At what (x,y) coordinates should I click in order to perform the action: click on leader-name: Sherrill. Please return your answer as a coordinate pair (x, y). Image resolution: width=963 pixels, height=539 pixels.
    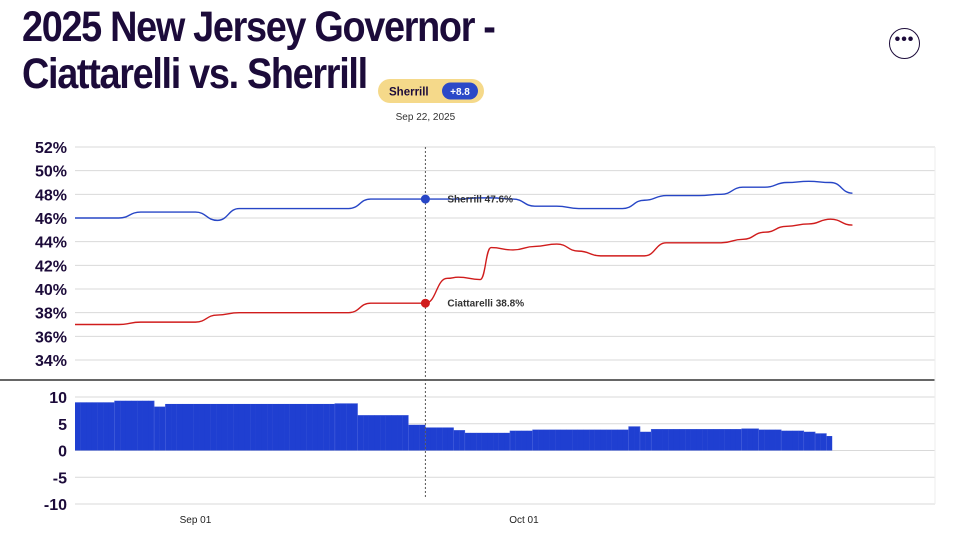
    Looking at the image, I should click on (409, 93).